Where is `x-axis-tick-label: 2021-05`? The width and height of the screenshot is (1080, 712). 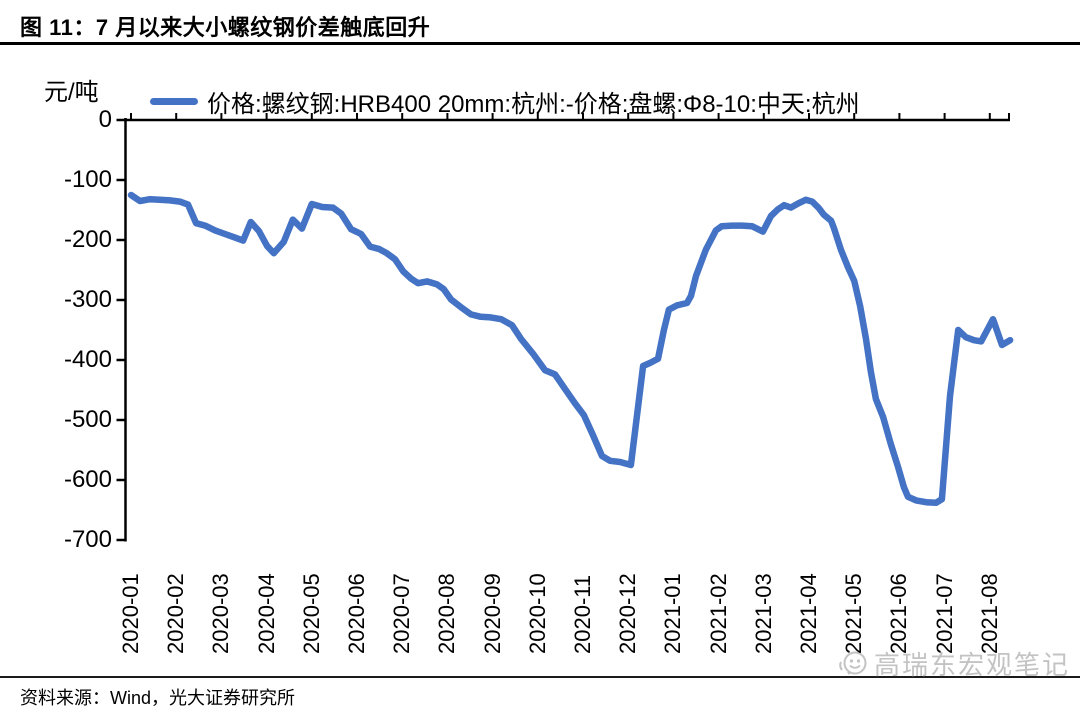 x-axis-tick-label: 2021-05 is located at coordinates (854, 613).